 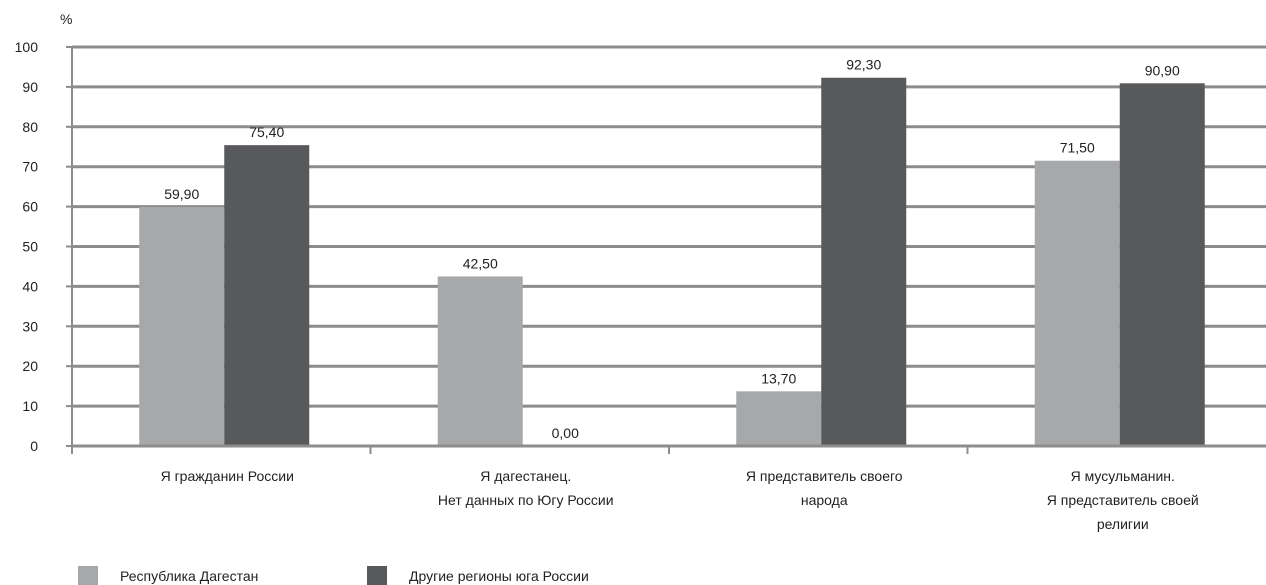 I want to click on data-label: 75,40, so click(x=266, y=132).